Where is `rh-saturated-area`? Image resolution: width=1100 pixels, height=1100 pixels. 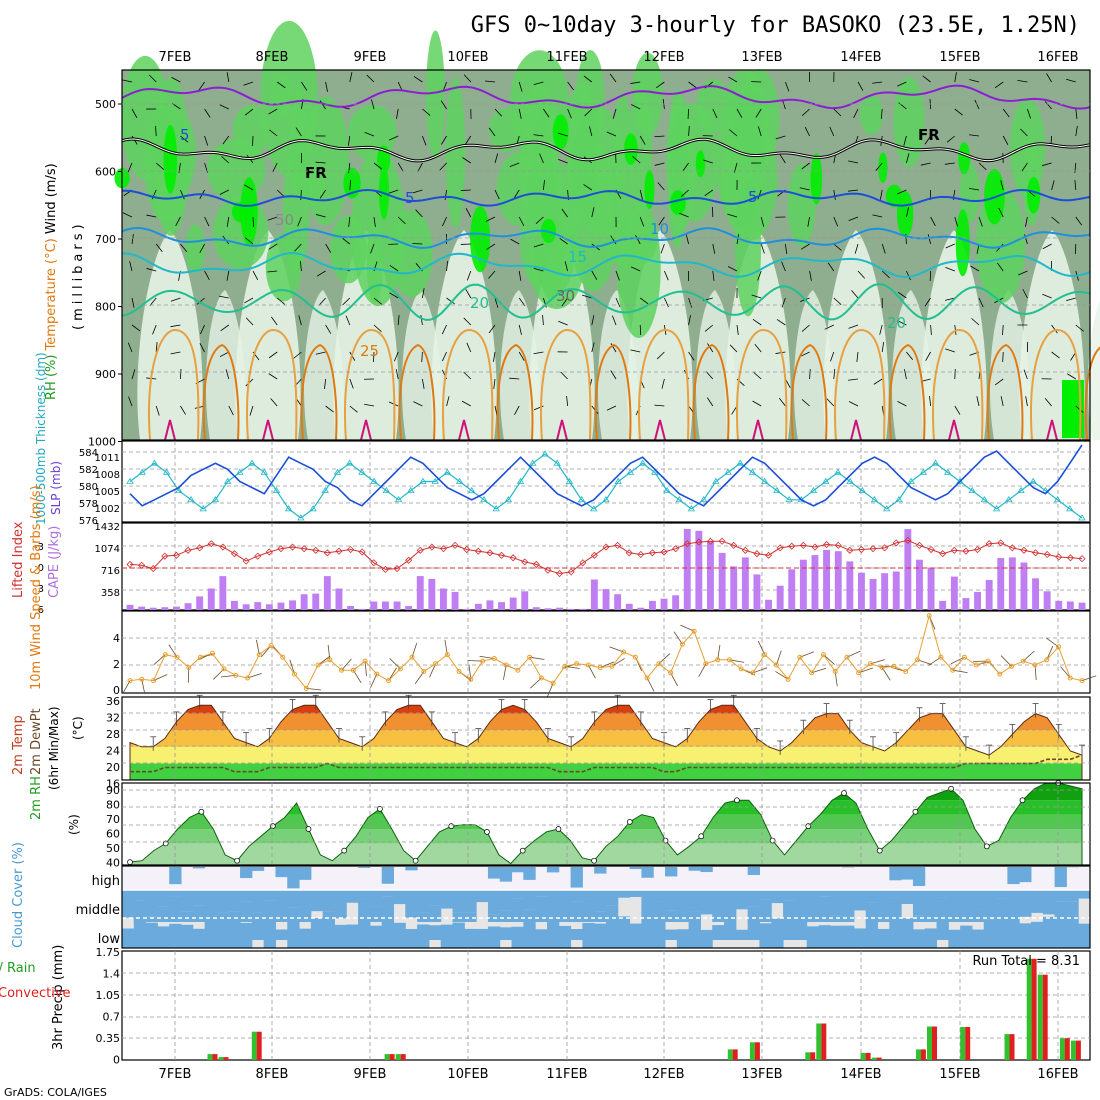
rh-saturated-area is located at coordinates (249, 211).